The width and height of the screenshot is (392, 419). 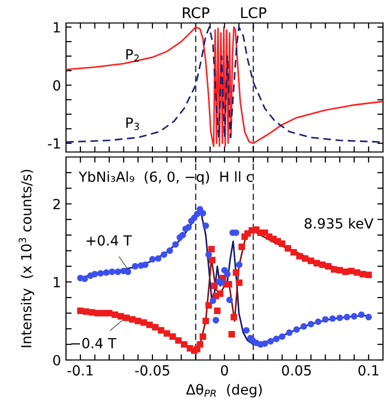 What do you see at coordinates (93, 343) in the screenshot?
I see `annotation: −0.4 T` at bounding box center [93, 343].